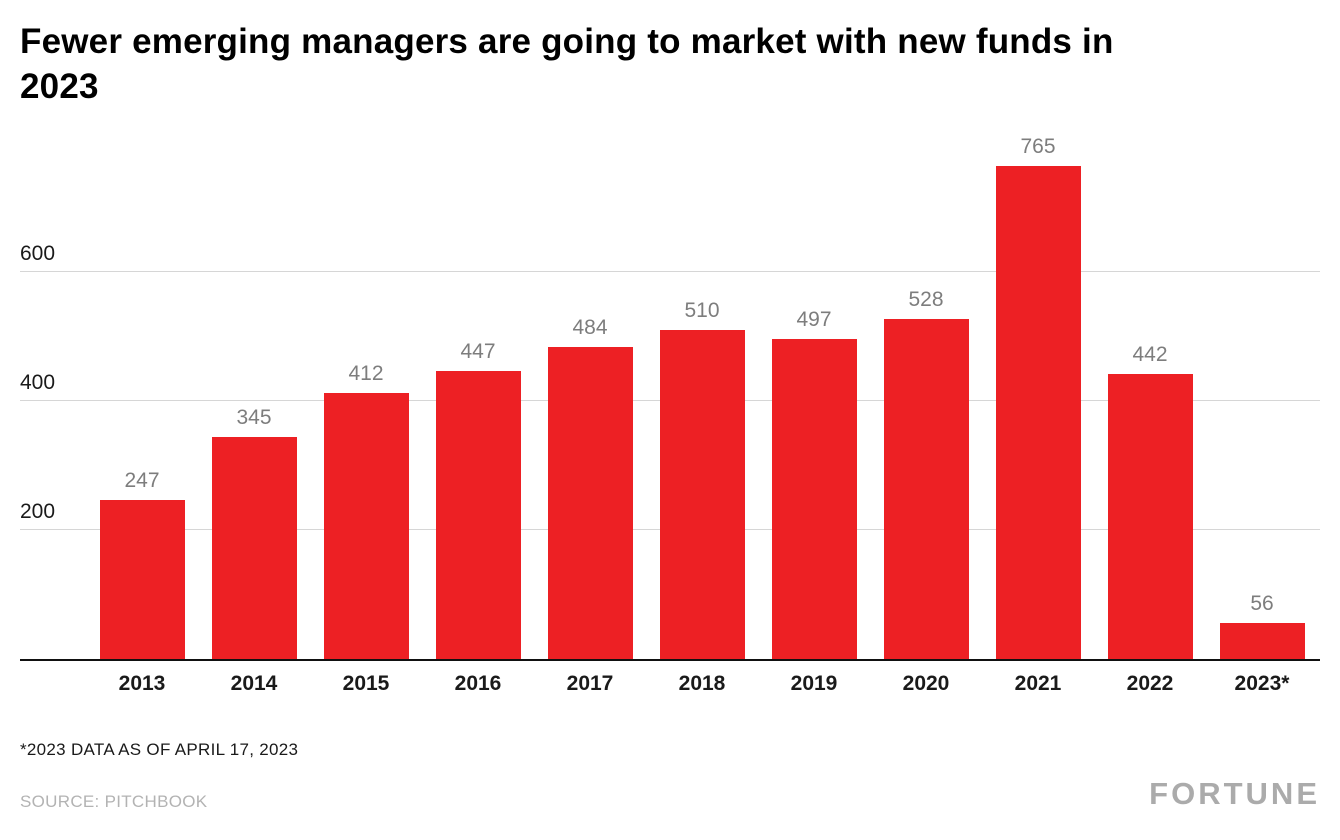 The height and width of the screenshot is (840, 1340). Describe the element at coordinates (1262, 683) in the screenshot. I see `x-axis-label: 2023*` at that location.